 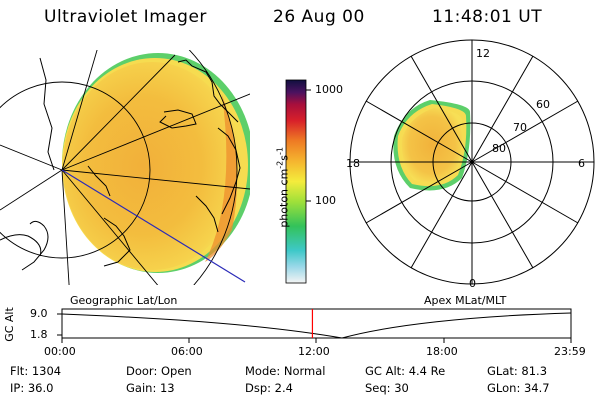 I want to click on geographic-map-label: Geographic Lat/Lon, so click(x=124, y=300).